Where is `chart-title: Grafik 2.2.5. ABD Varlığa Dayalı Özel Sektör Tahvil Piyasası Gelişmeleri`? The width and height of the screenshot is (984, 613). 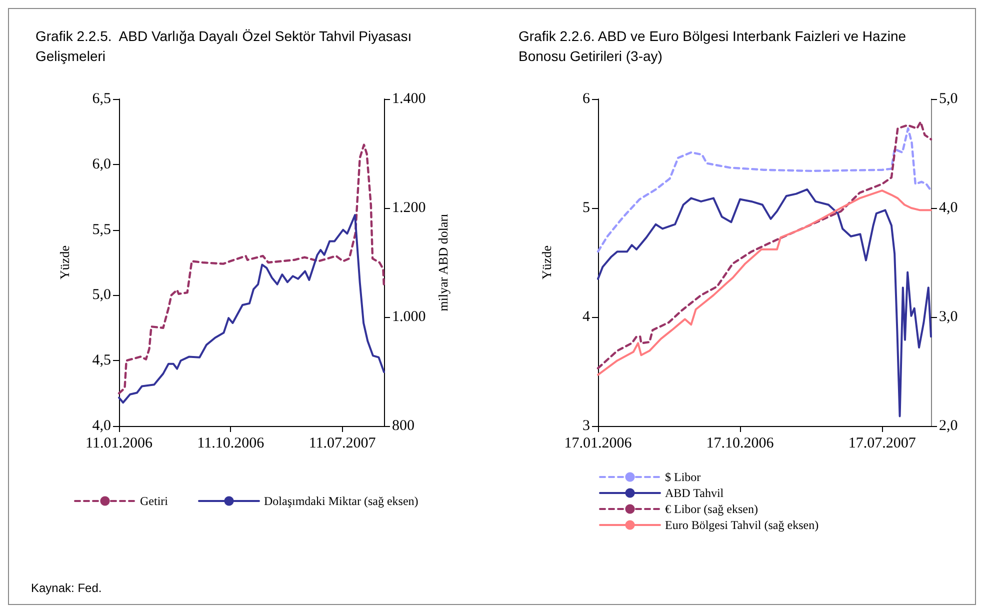
chart-title: Grafik 2.2.5. ABD Varlığa Dayalı Özel Sektör Tahvil Piyasası Gelişmeleri is located at coordinates (226, 46).